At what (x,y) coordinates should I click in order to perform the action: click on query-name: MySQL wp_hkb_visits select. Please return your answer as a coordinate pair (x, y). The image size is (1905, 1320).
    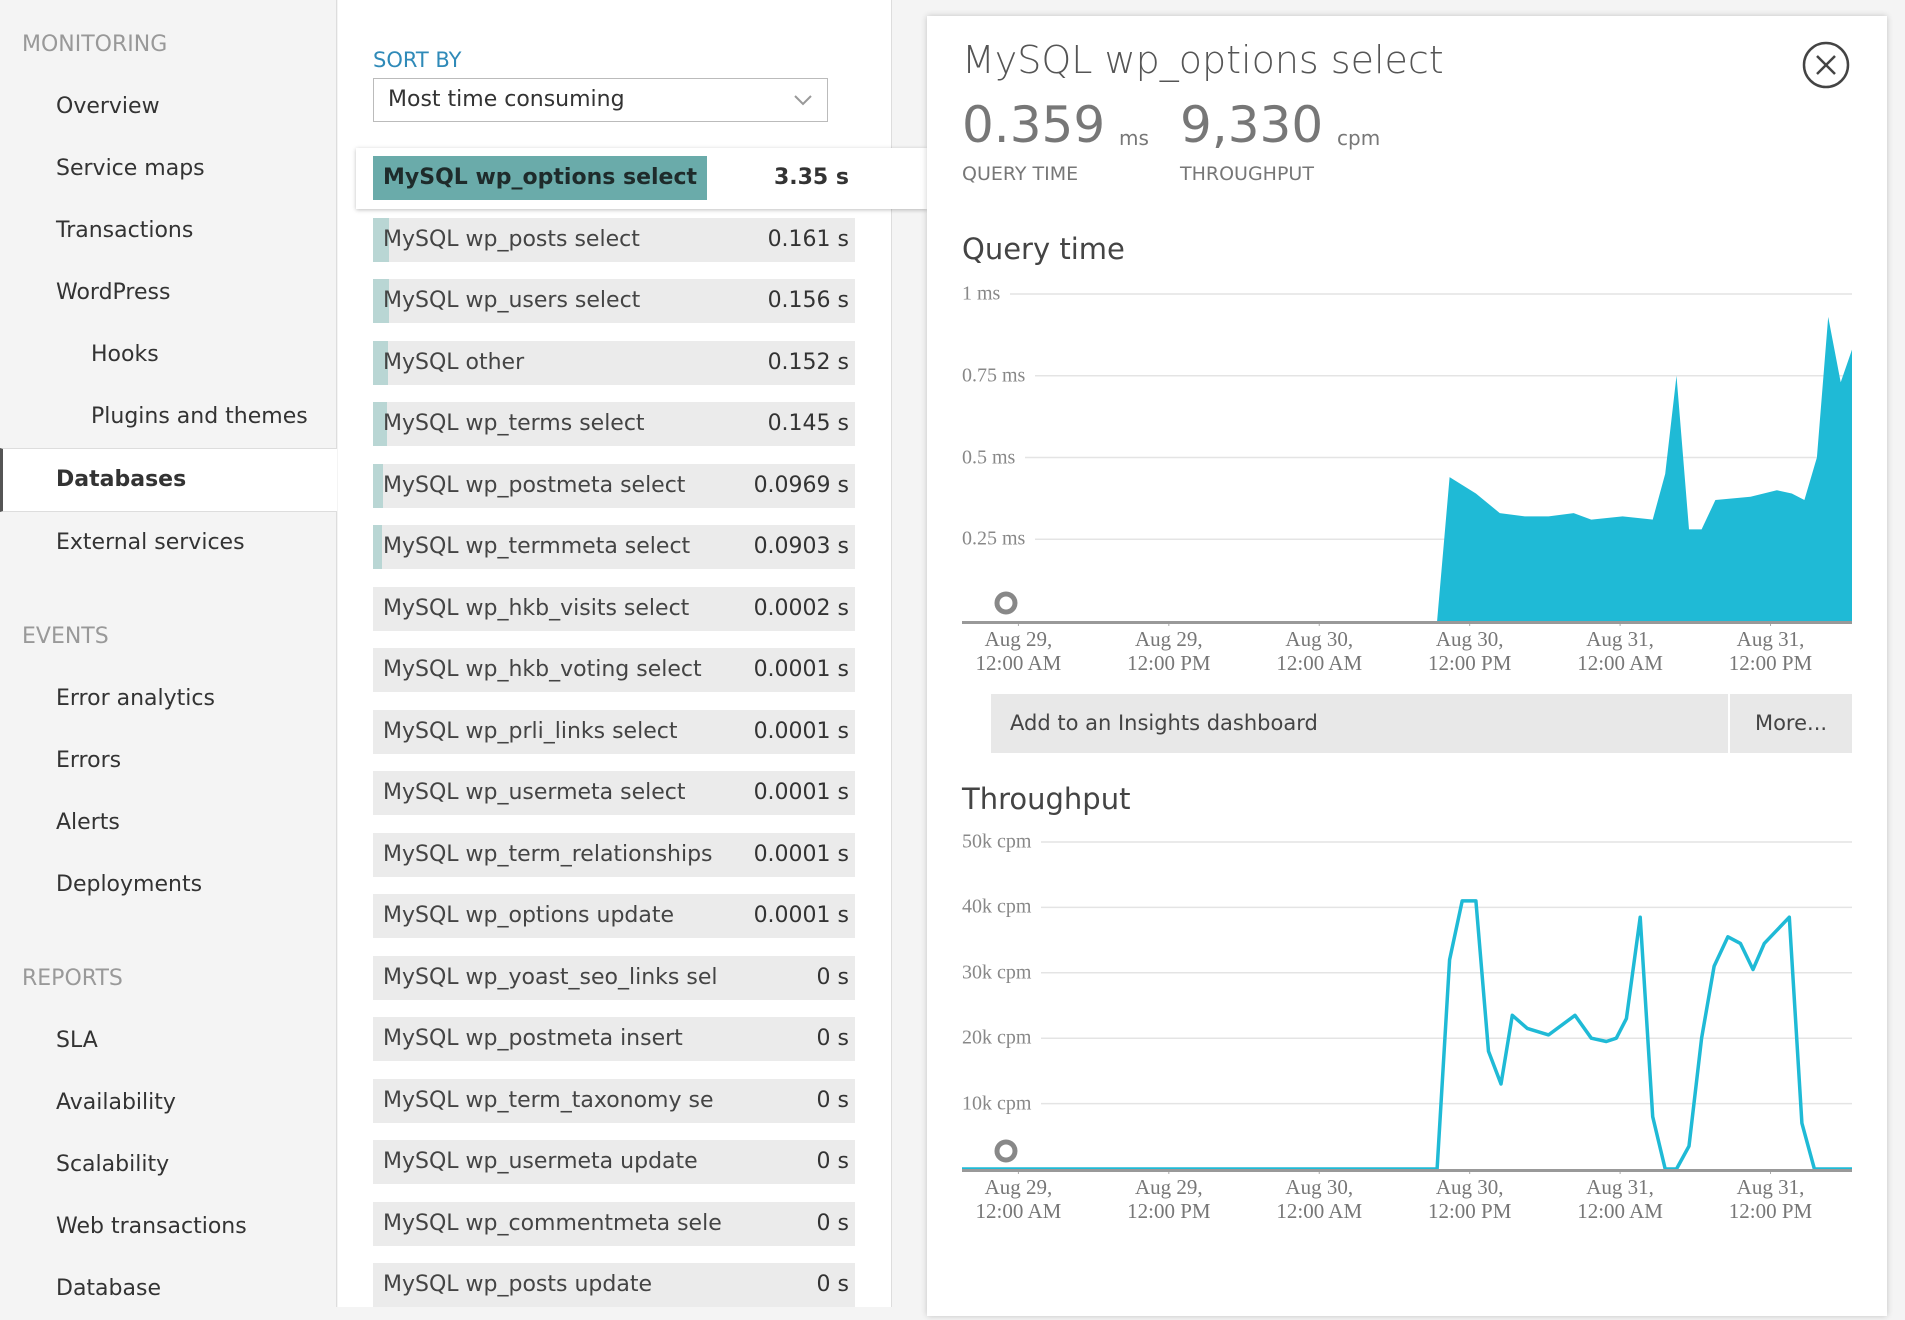
    Looking at the image, I should click on (536, 609).